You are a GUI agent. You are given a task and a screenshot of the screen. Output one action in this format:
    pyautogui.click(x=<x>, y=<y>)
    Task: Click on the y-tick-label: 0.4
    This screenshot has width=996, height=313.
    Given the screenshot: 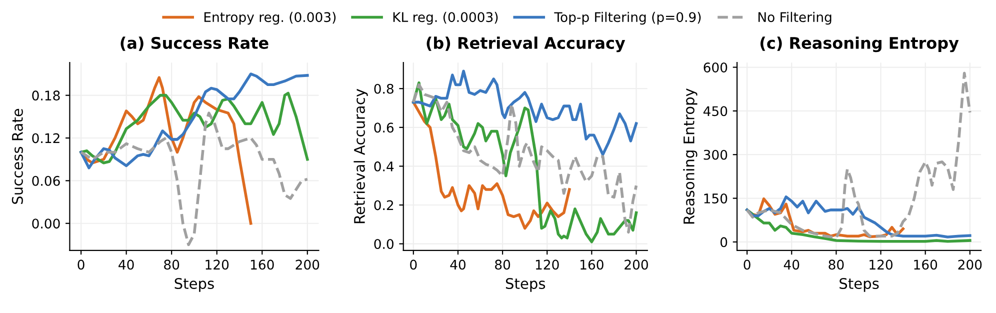 What is the action you would take?
    pyautogui.click(x=384, y=166)
    